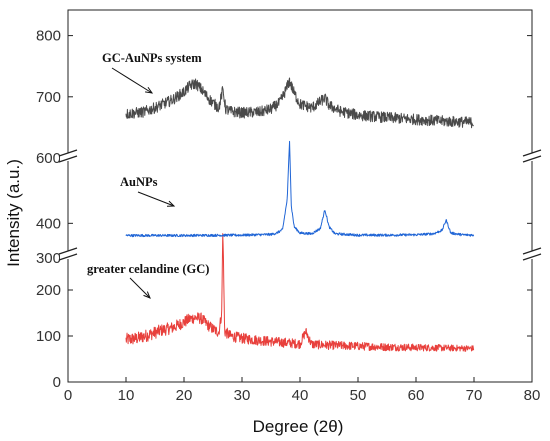  What do you see at coordinates (532, 395) in the screenshot?
I see `x-tick-label-80: 80` at bounding box center [532, 395].